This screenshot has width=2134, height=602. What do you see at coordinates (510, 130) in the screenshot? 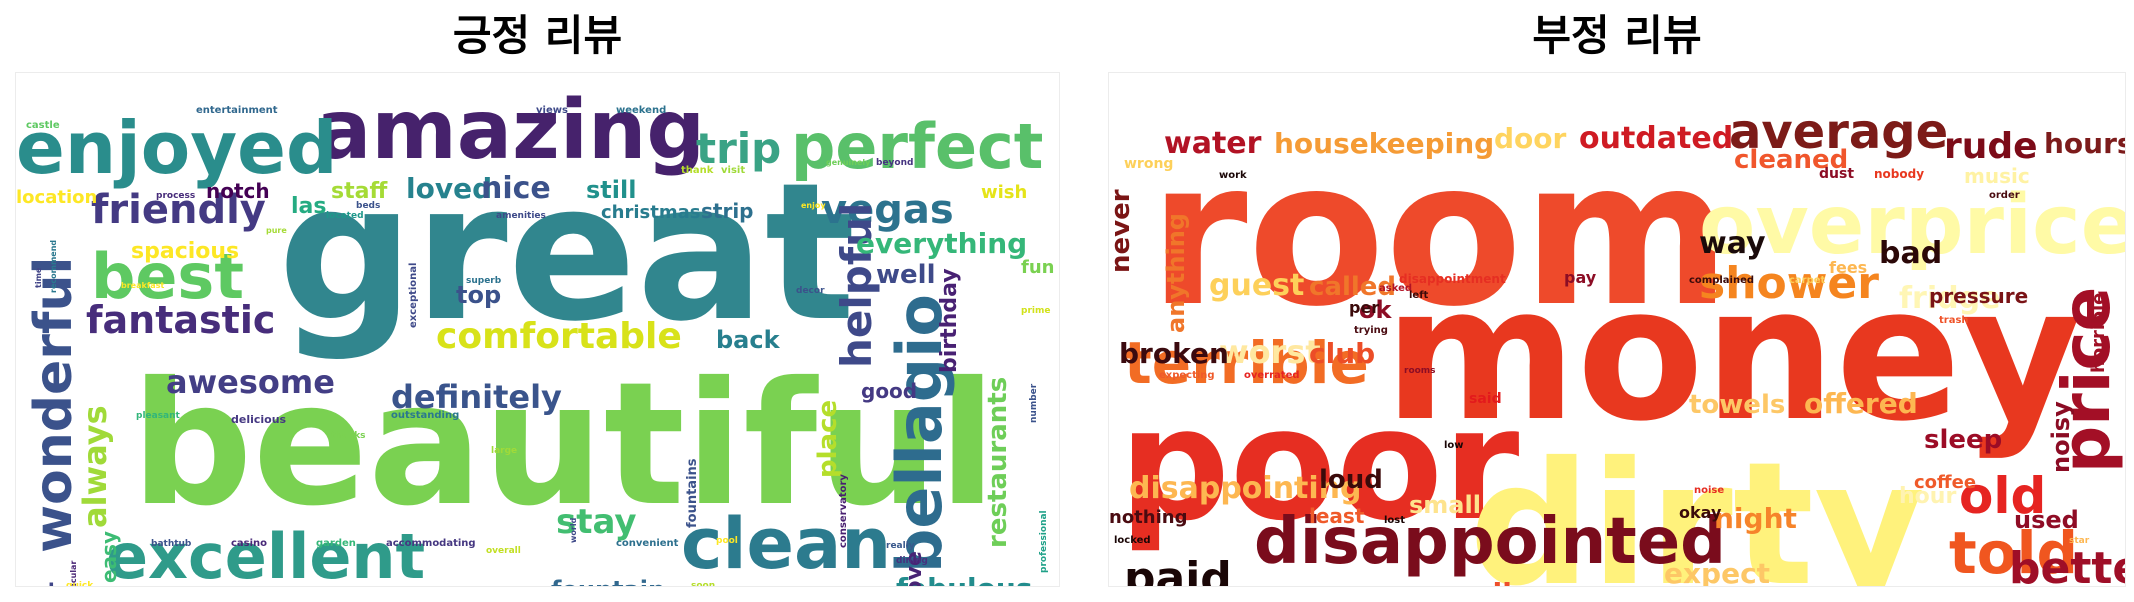
I see `wordcloud-word: amazing` at bounding box center [510, 130].